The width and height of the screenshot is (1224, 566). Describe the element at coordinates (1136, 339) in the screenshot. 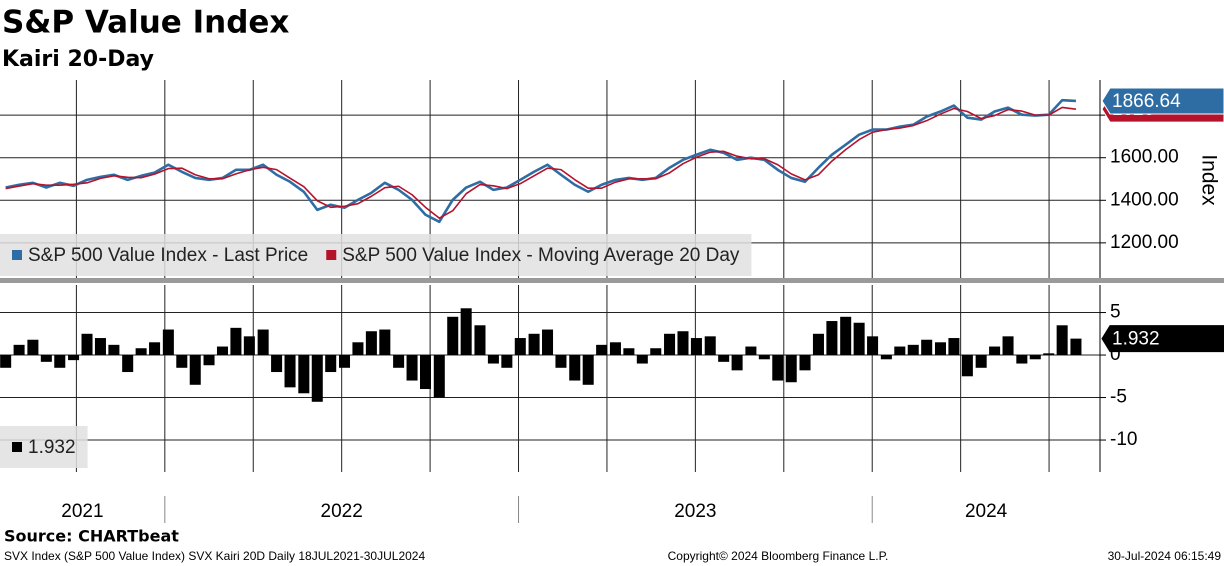

I see `badge-label: 1.932` at that location.